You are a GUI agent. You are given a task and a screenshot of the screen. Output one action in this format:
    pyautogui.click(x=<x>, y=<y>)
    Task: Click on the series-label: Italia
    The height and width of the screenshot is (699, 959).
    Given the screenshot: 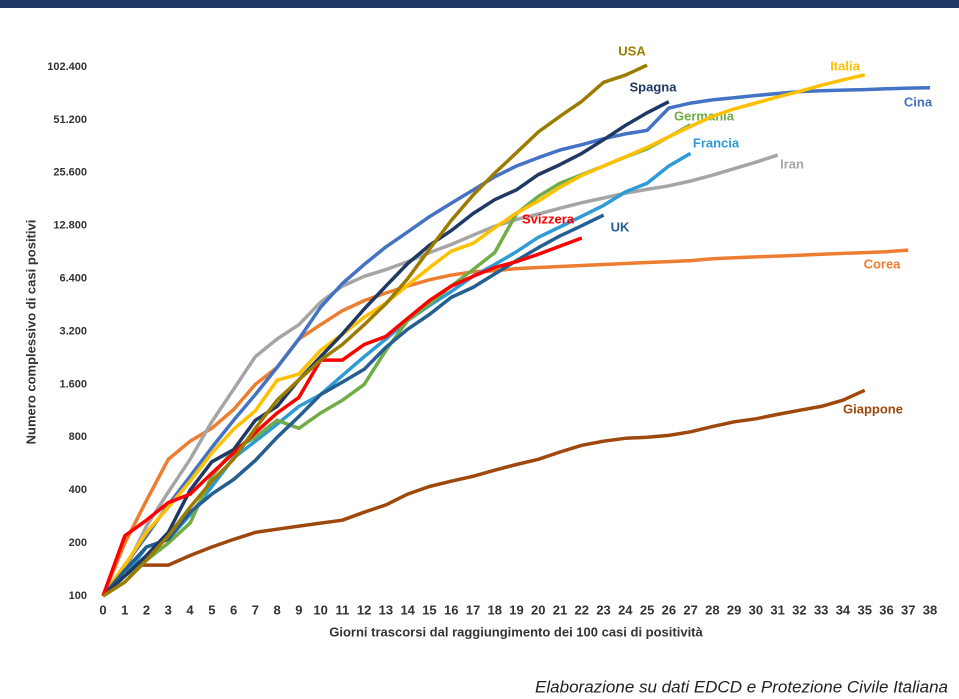 What is the action you would take?
    pyautogui.click(x=845, y=65)
    